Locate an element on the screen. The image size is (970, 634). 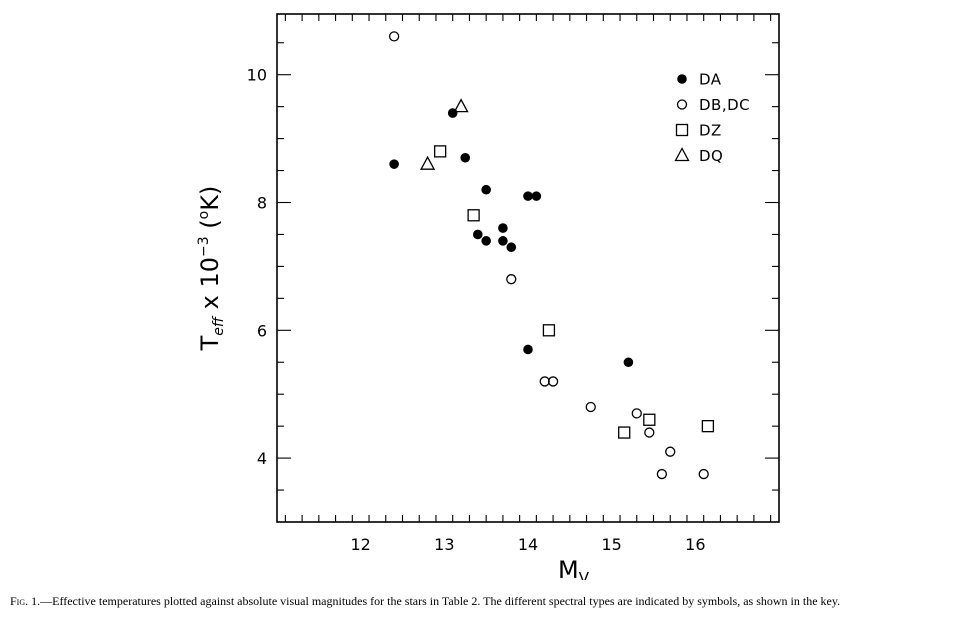
y-axis-title-unit-open: ( is located at coordinates (210, 227).